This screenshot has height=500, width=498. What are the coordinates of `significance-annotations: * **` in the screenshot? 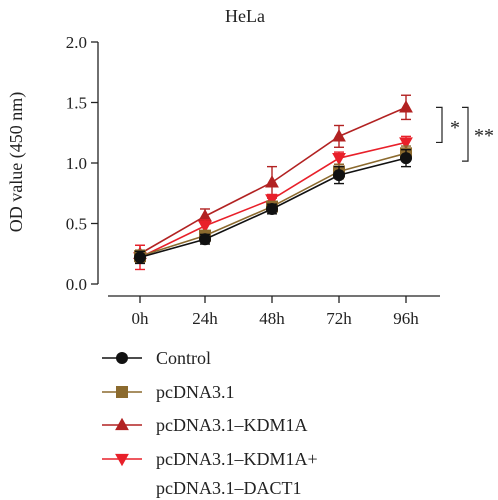 It's located at (465, 134).